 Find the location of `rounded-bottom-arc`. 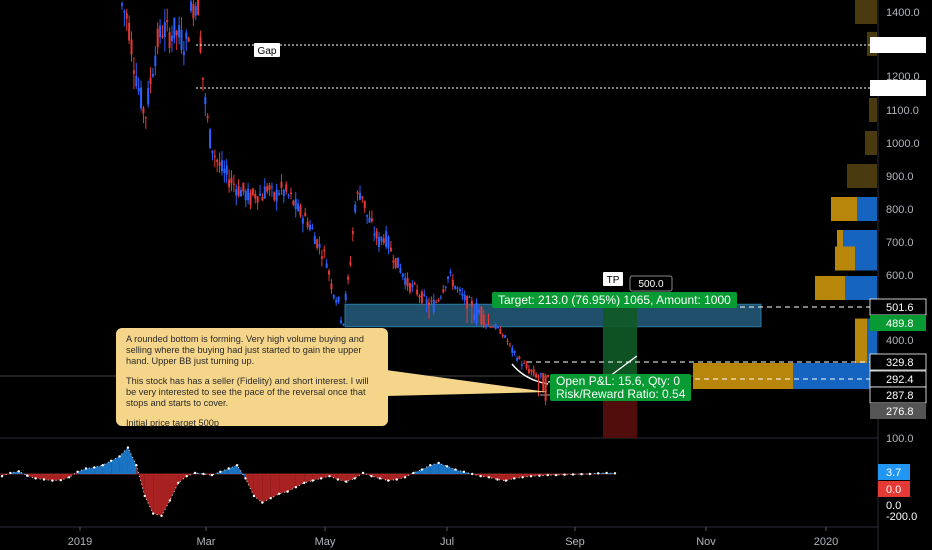

rounded-bottom-arc is located at coordinates (530, 374).